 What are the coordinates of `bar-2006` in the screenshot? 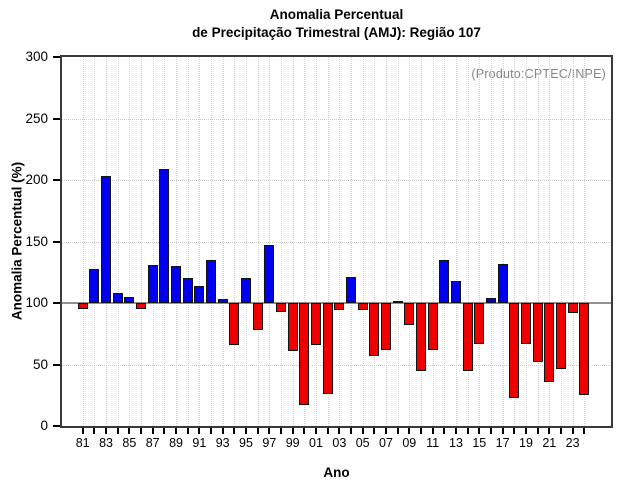 It's located at (374, 329).